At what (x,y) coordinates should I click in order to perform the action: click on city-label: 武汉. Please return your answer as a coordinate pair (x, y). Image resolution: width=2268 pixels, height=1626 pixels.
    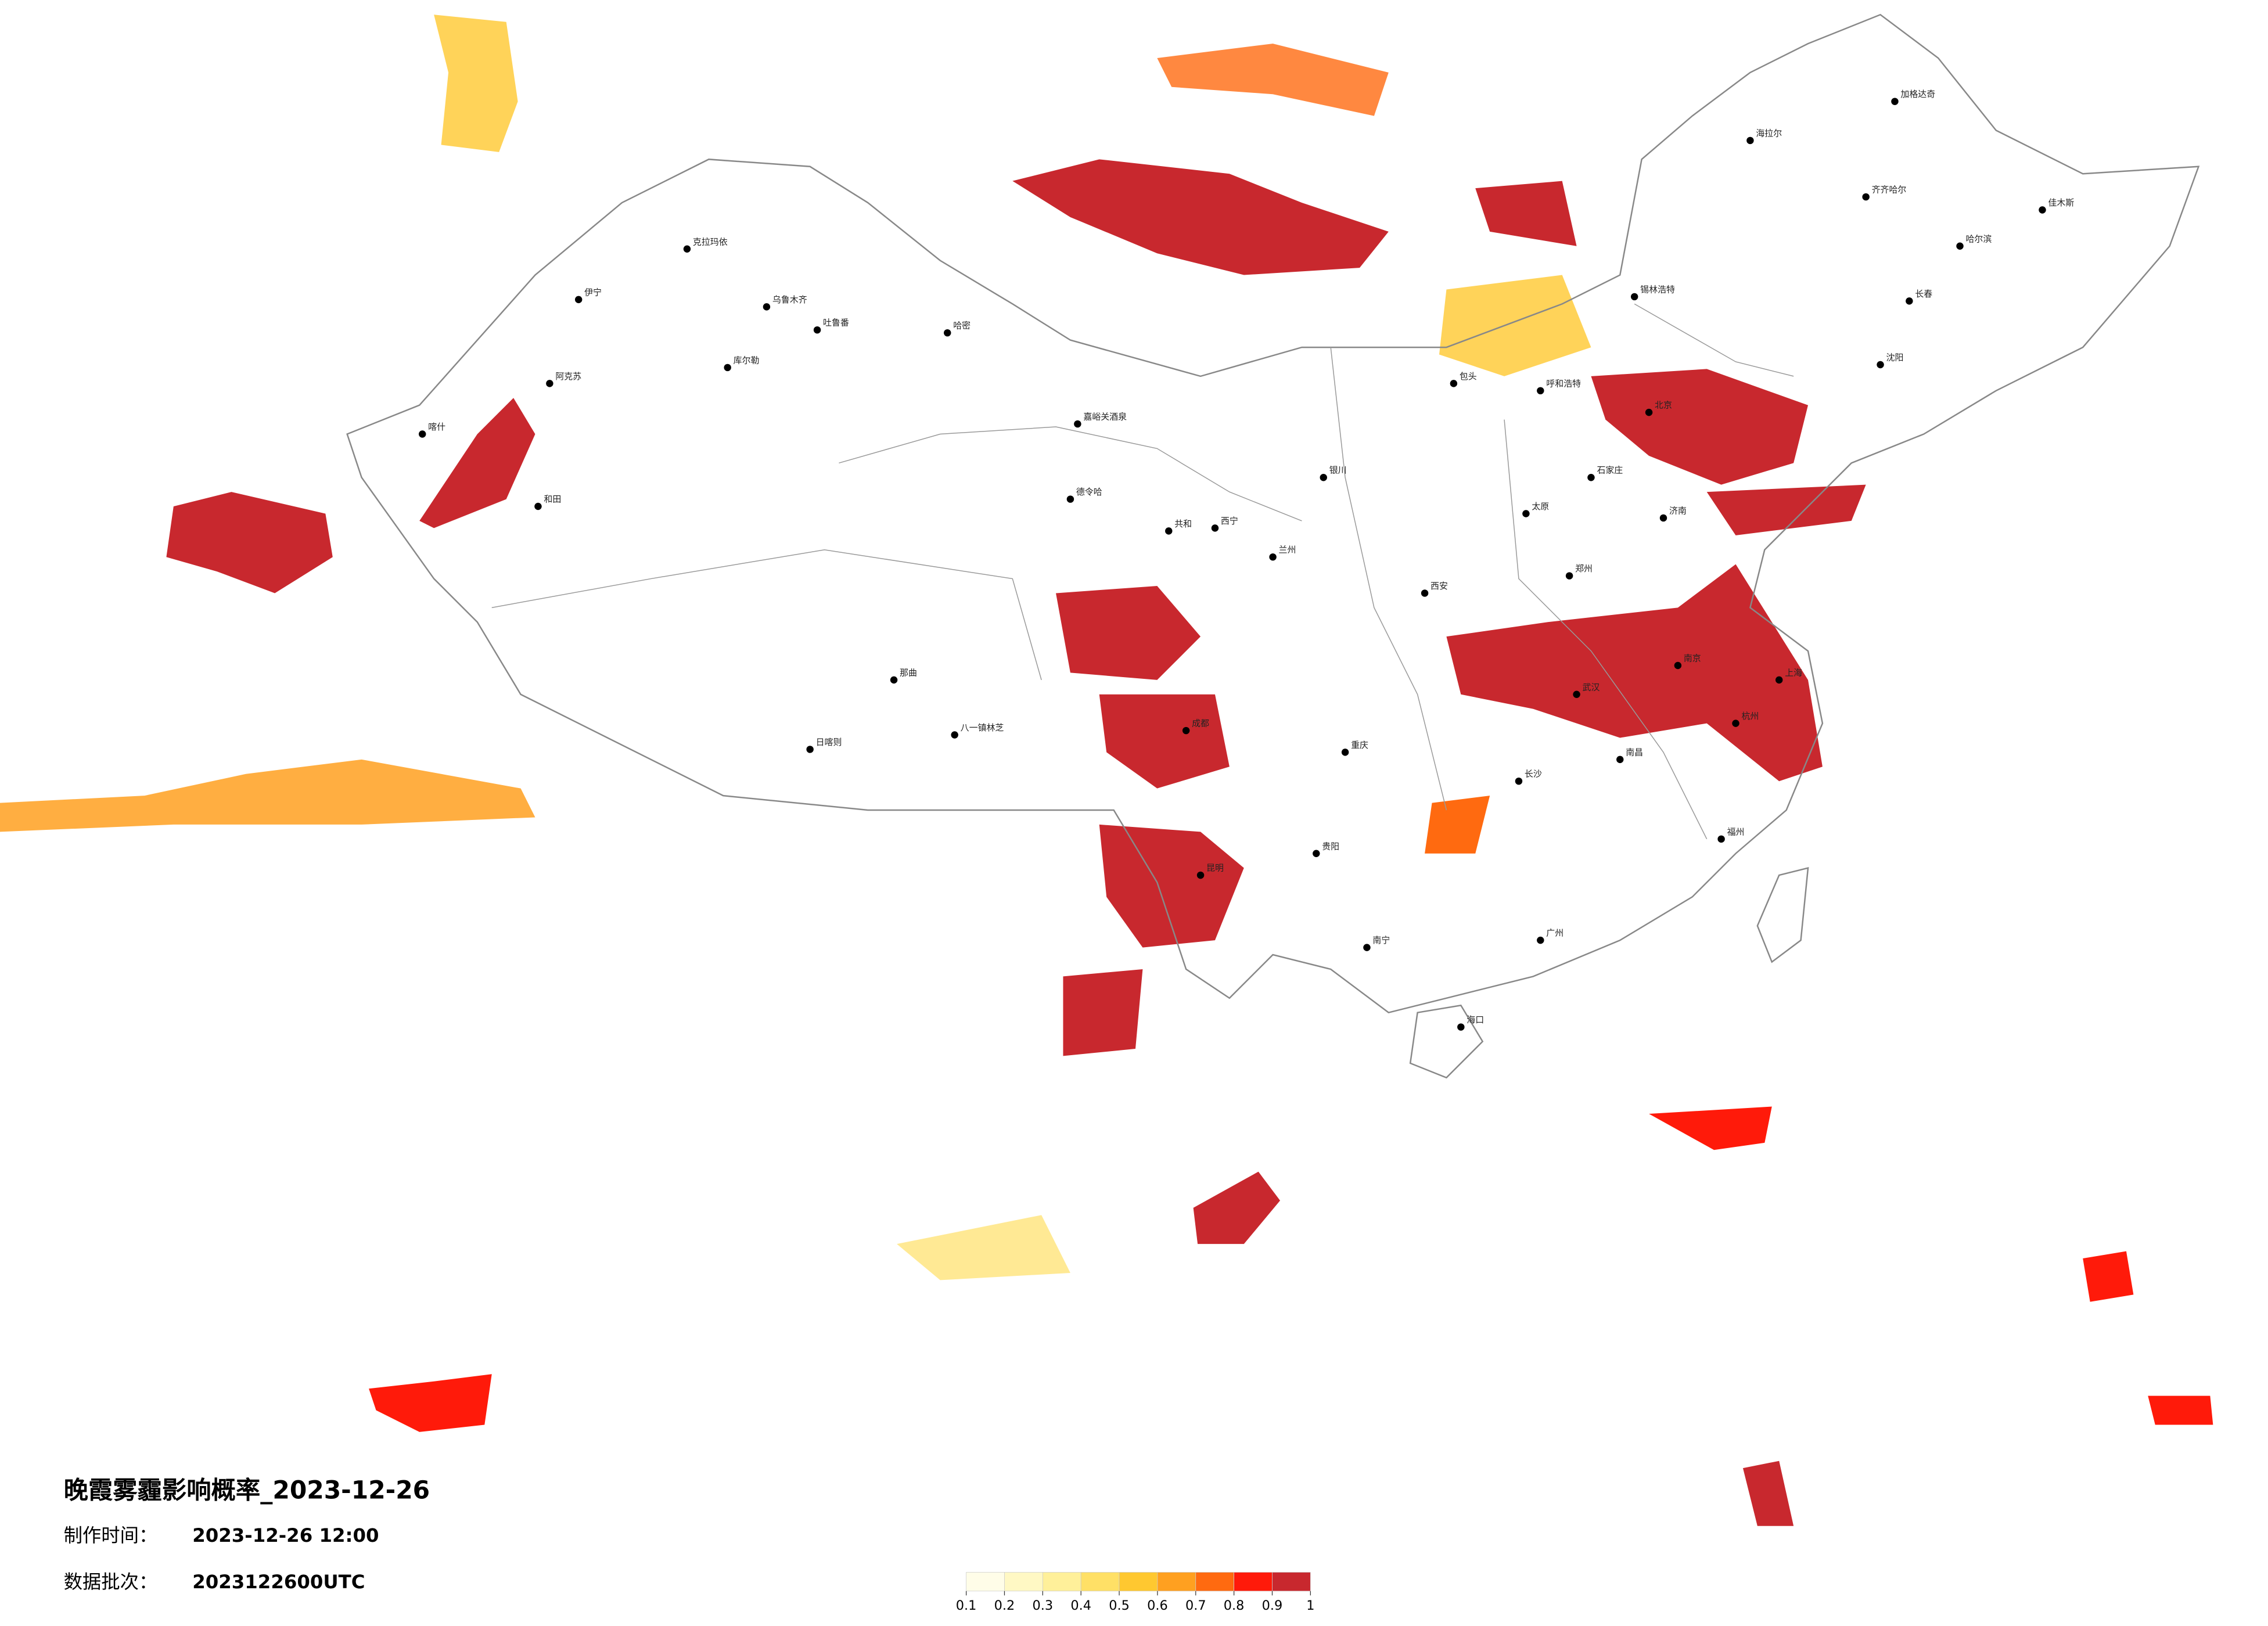
    Looking at the image, I should click on (1591, 687).